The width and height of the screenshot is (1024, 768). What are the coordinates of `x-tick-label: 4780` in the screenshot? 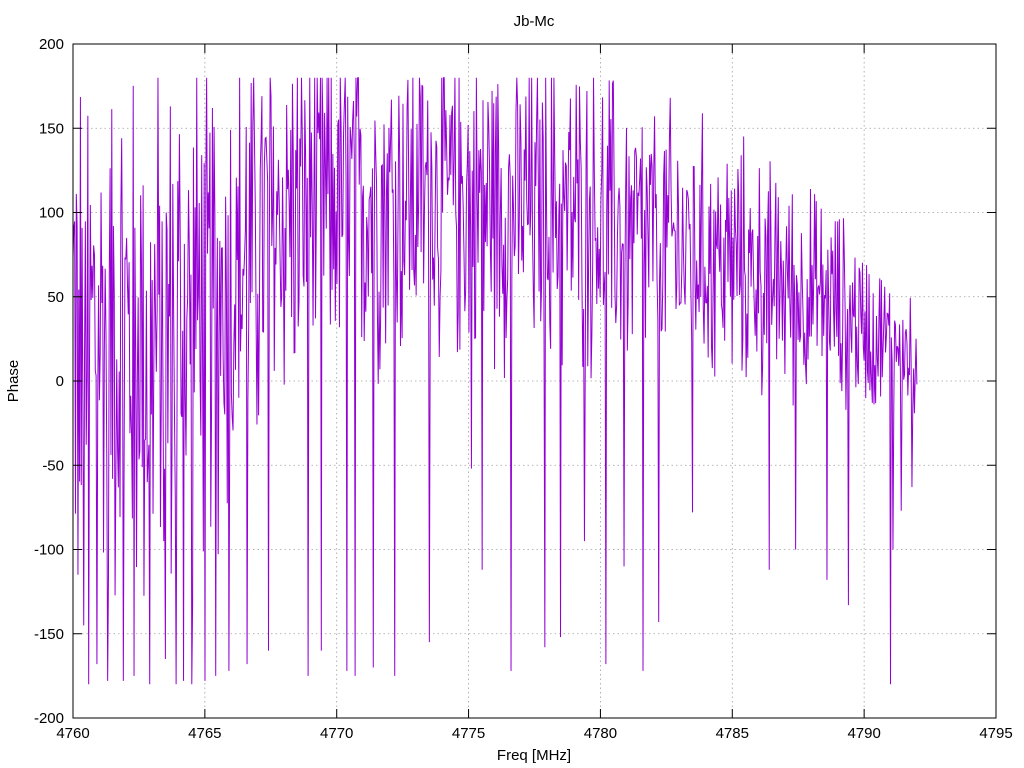 It's located at (600, 733).